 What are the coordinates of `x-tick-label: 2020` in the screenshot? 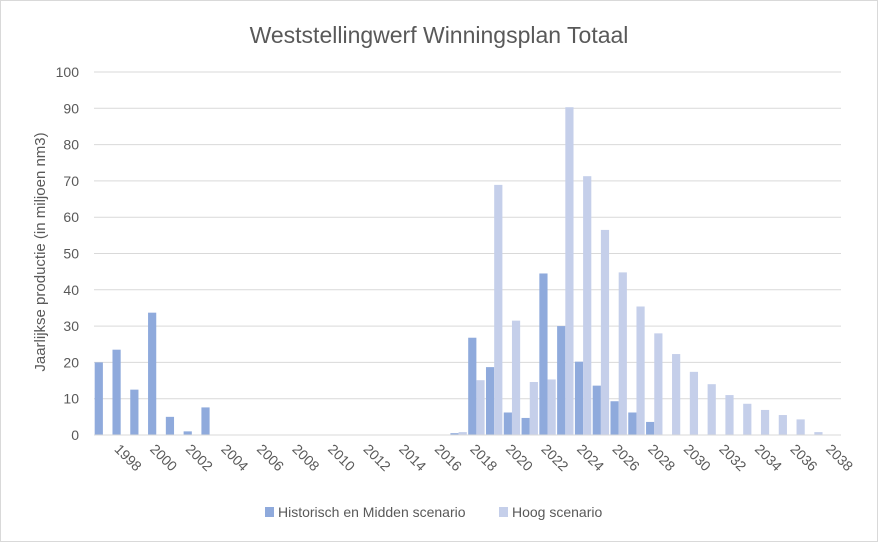 It's located at (519, 457).